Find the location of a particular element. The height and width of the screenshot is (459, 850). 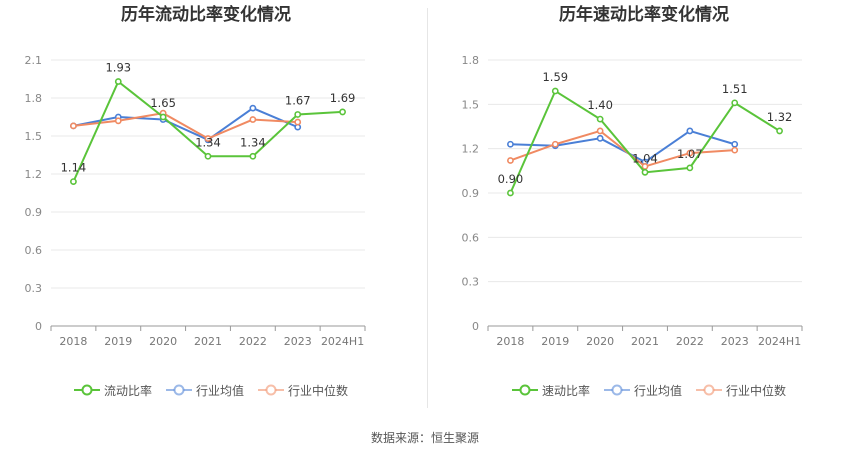

chart-title: 历年速动比率变化情况 is located at coordinates (644, 14).